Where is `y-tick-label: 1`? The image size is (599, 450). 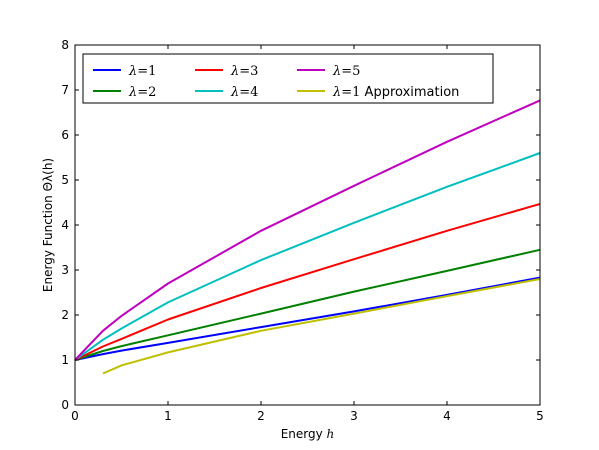 y-tick-label: 1 is located at coordinates (65, 360).